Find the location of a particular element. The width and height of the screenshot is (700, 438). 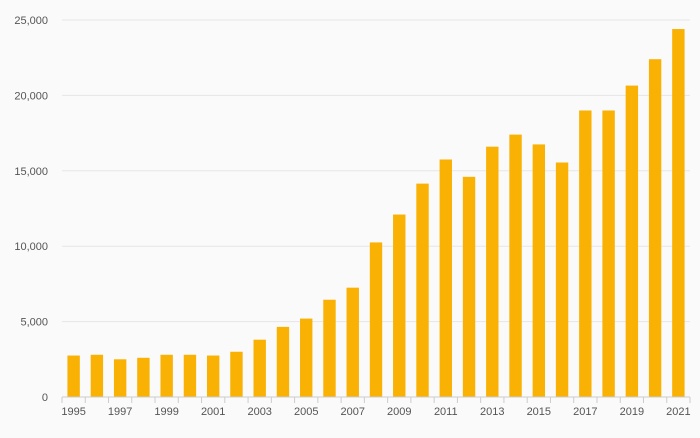

x-tick-label: 2005 is located at coordinates (306, 412).